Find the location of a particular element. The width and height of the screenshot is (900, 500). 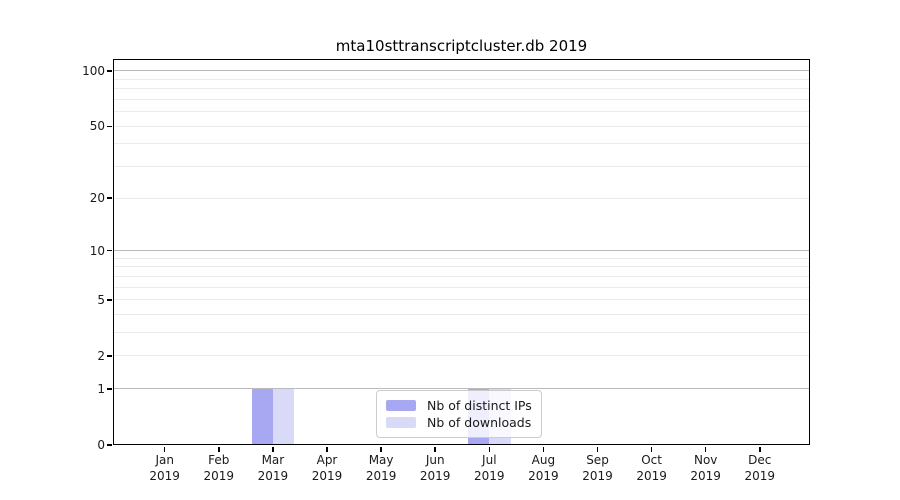

legend-swatch-distinct-ips is located at coordinates (401, 405).